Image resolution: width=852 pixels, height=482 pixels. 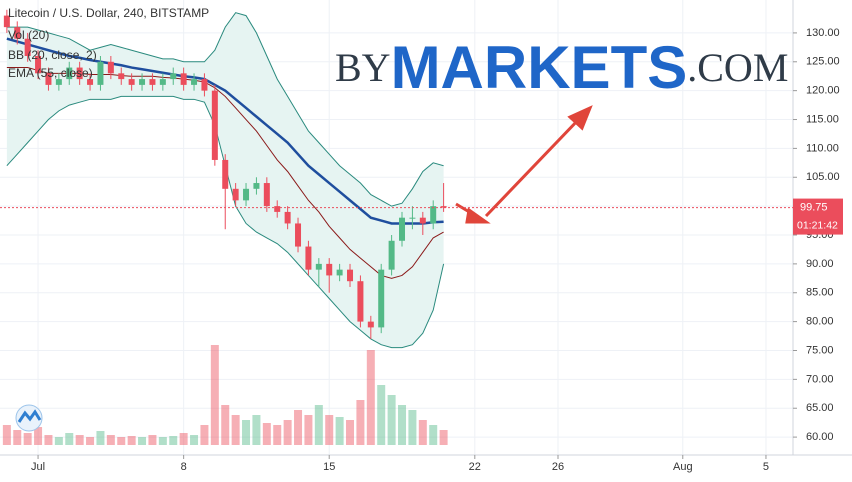 I want to click on last-price-box, so click(x=818, y=216).